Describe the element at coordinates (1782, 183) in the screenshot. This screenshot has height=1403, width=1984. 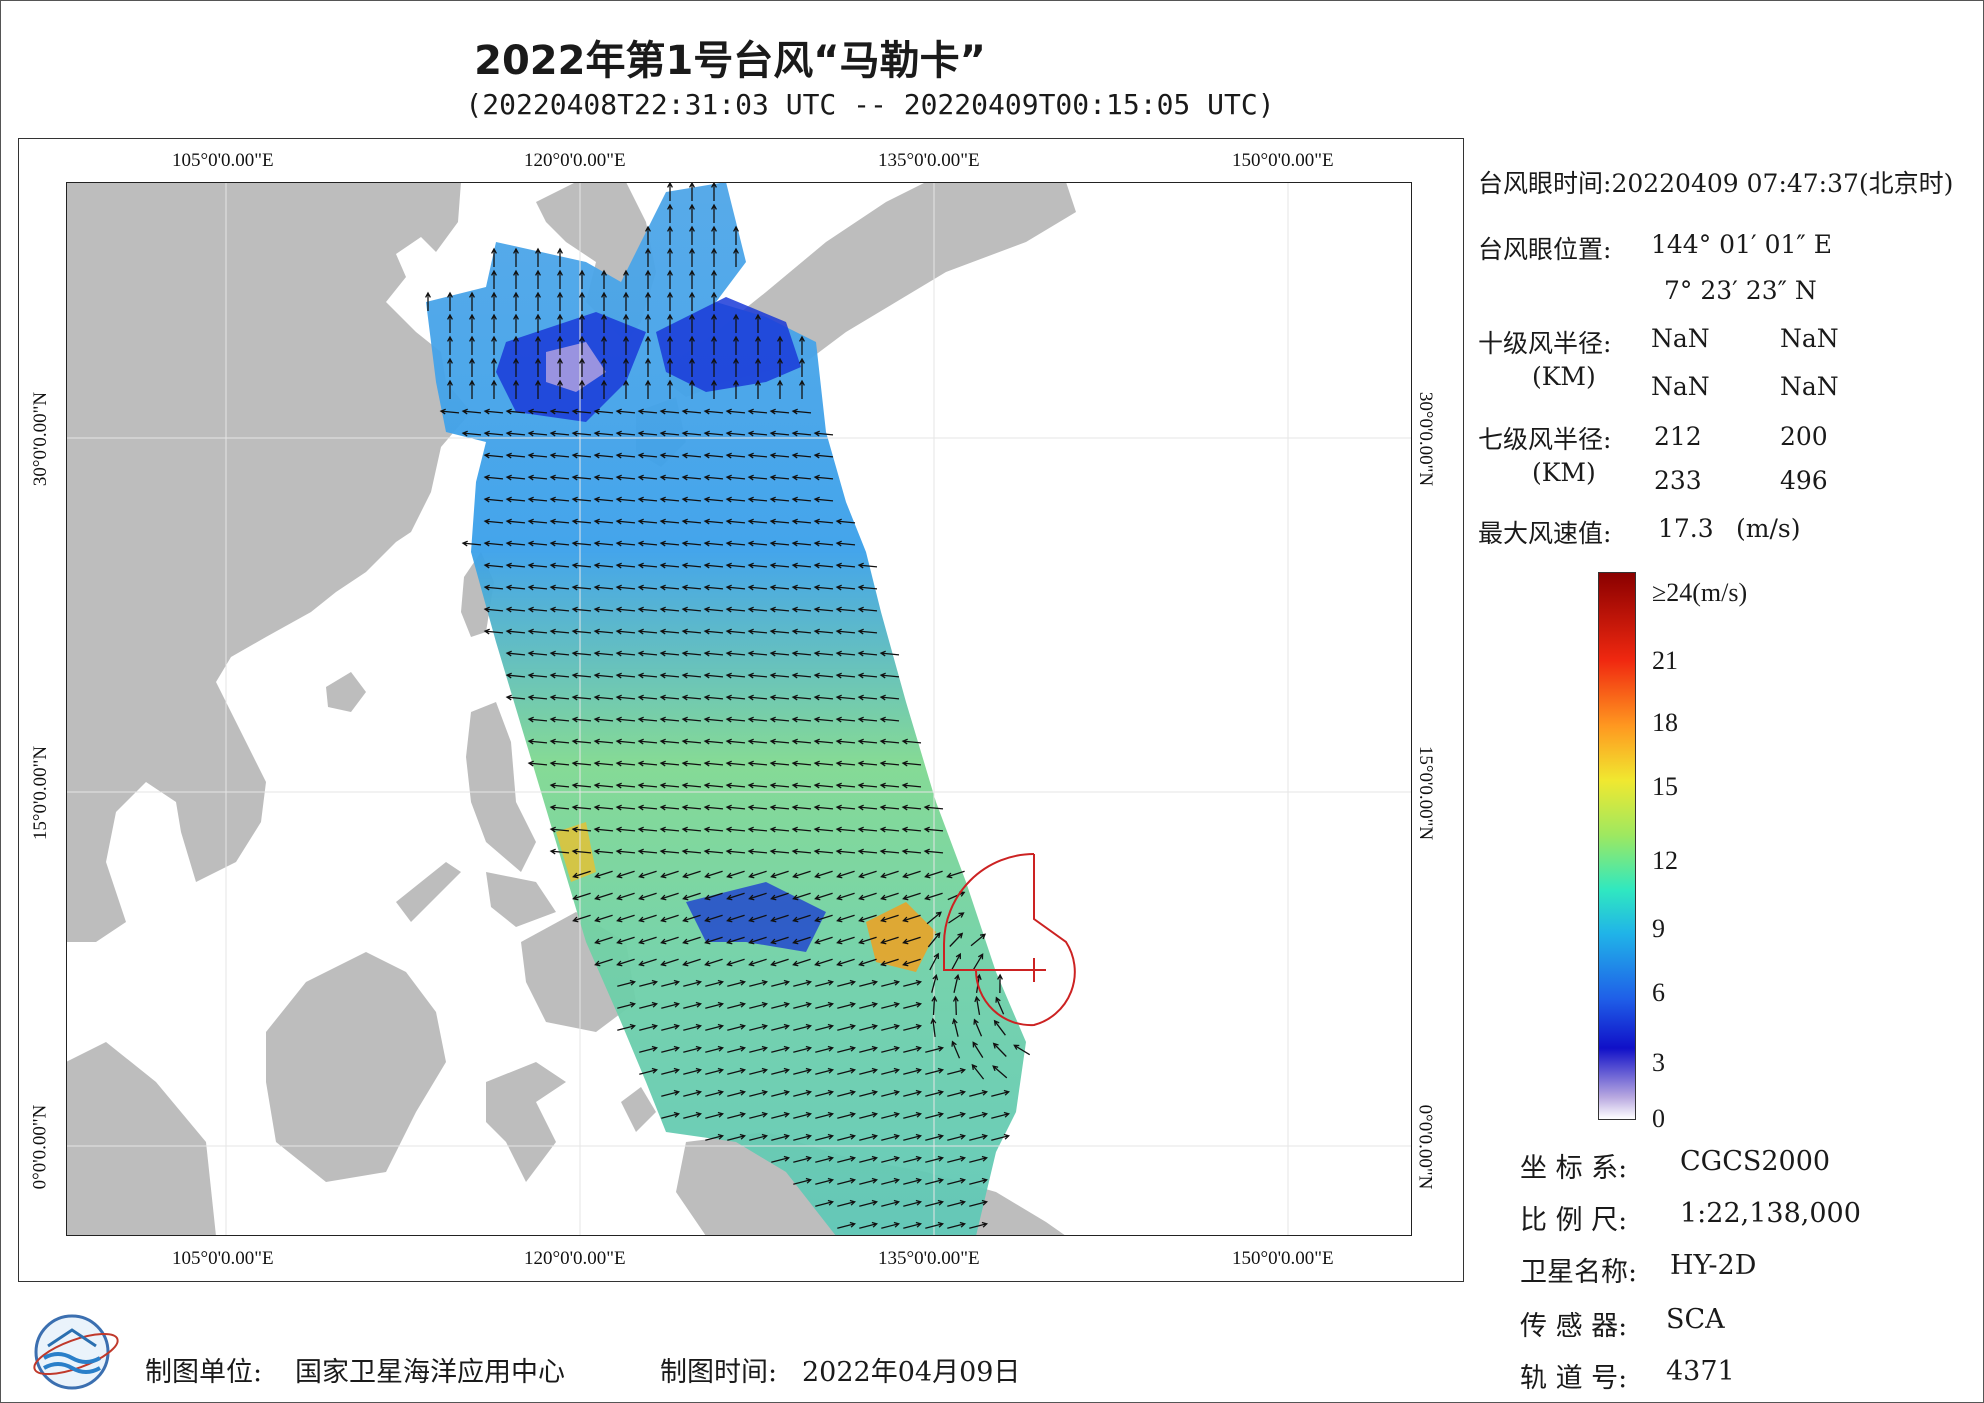
I see `eye-time-value: 20220409 07:47:37(北京时)` at that location.